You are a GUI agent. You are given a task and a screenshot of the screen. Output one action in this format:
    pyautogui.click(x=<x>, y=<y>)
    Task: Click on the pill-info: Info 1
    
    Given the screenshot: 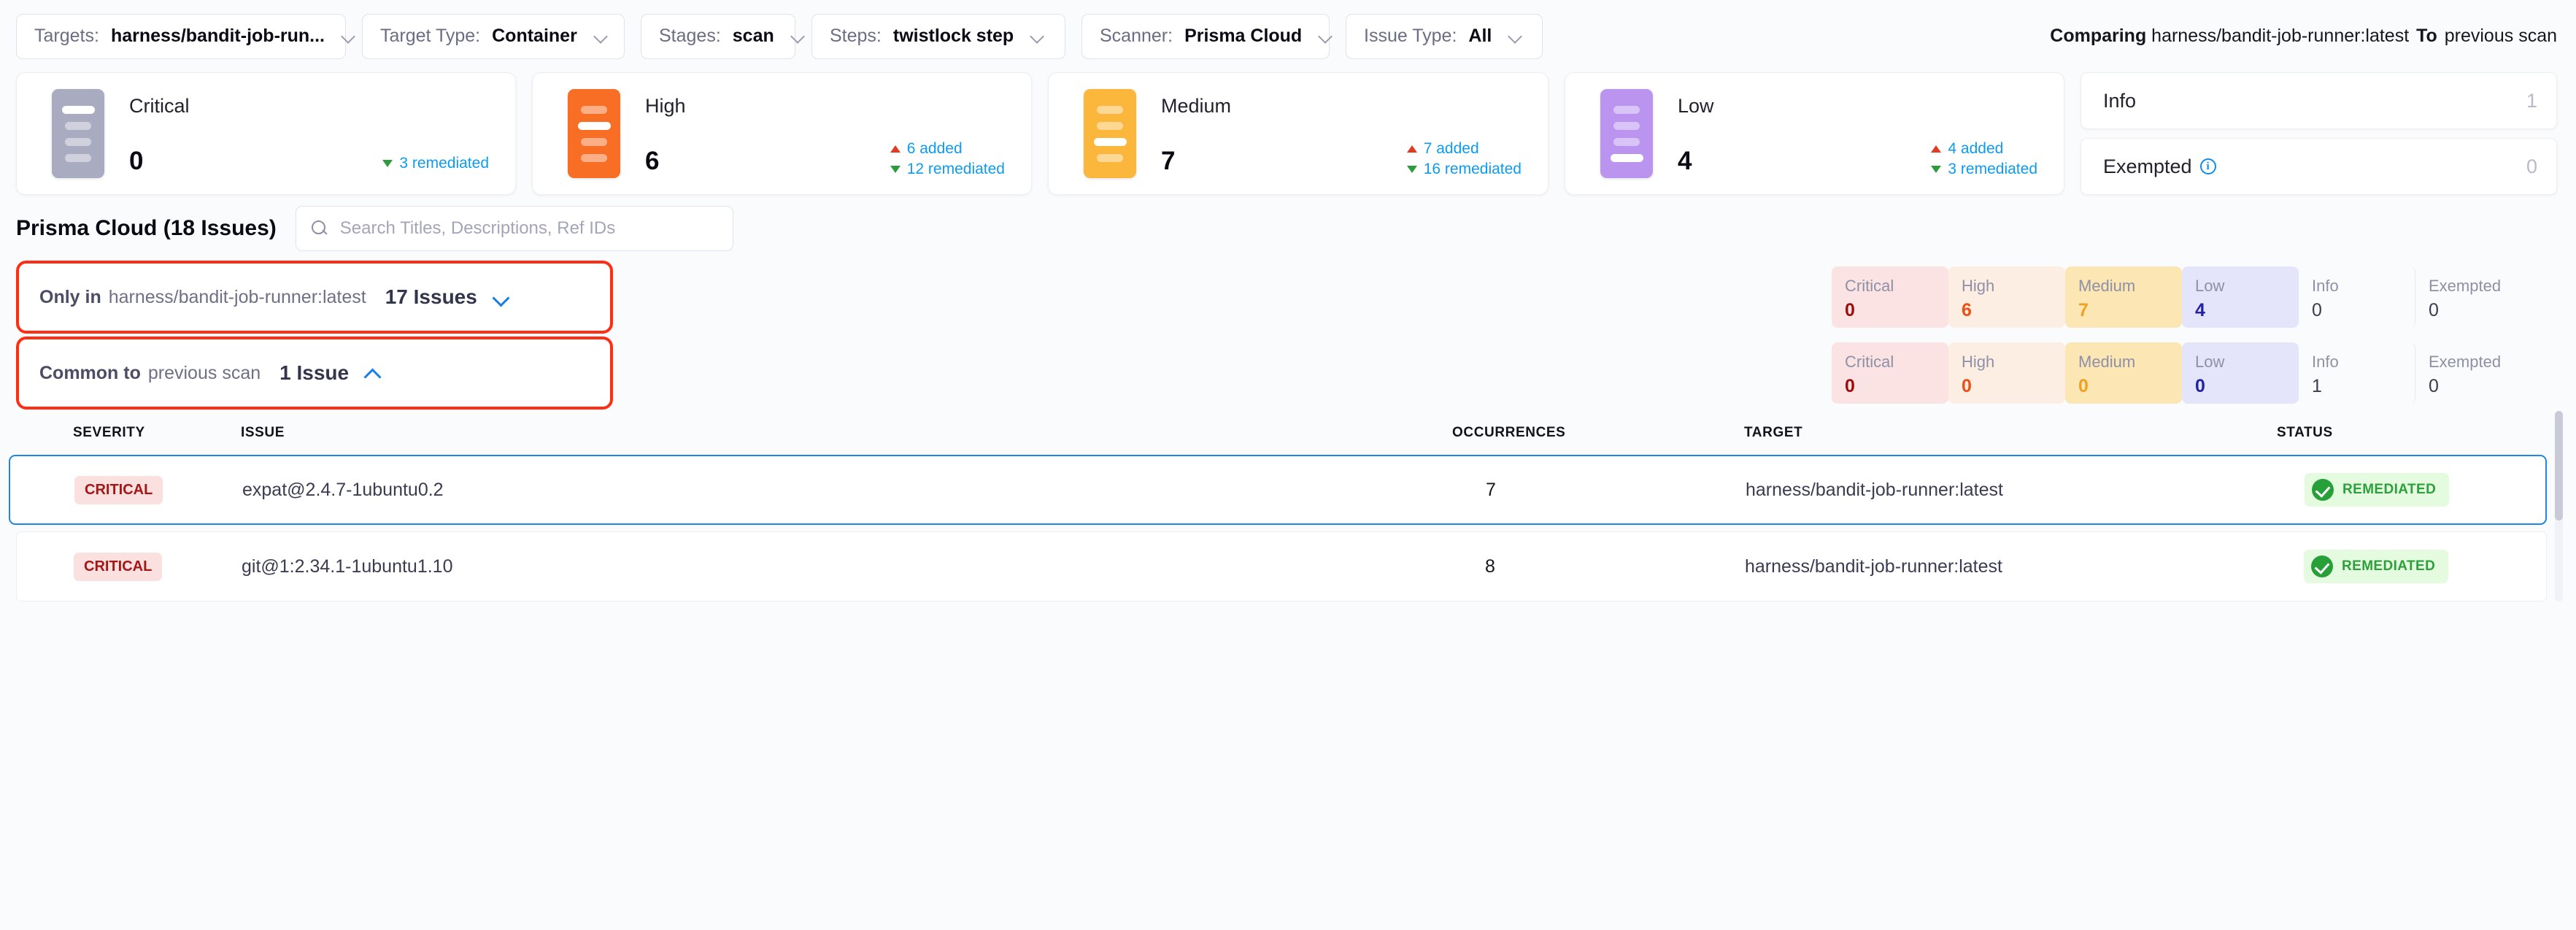 What is the action you would take?
    pyautogui.click(x=2357, y=373)
    